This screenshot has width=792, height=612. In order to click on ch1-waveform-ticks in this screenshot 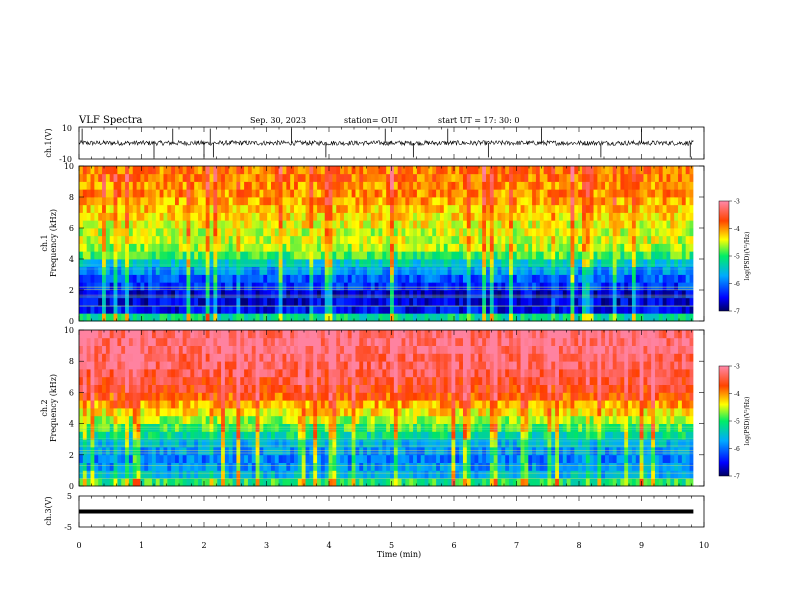, I will do `click(391, 143)`.